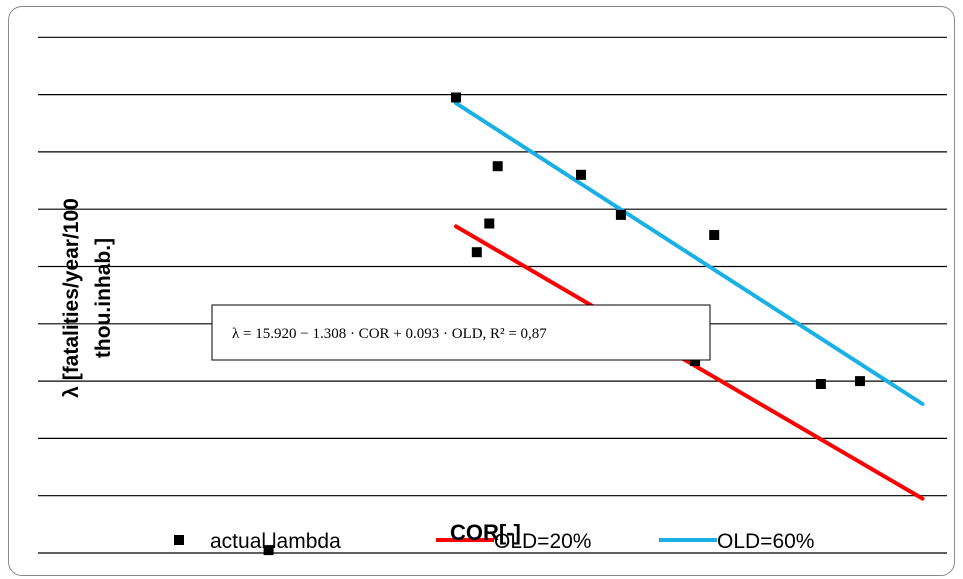 The height and width of the screenshot is (579, 963). I want to click on legend-label-old-60: OLD=60%, so click(765, 541).